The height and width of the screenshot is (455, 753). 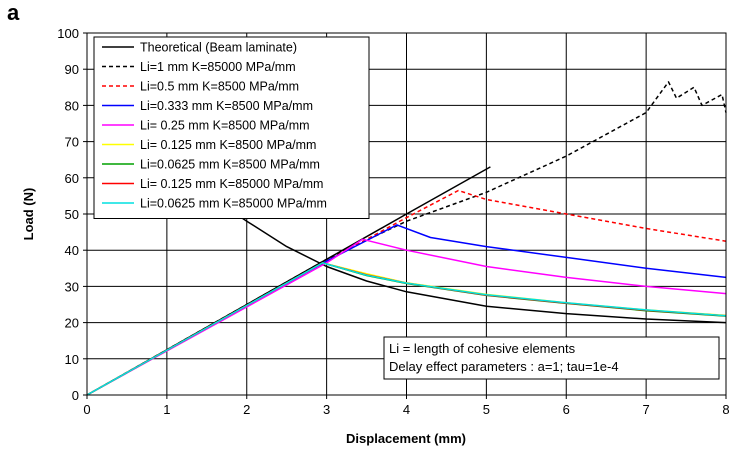 I want to click on y-tick-label: 70, so click(x=72, y=142).